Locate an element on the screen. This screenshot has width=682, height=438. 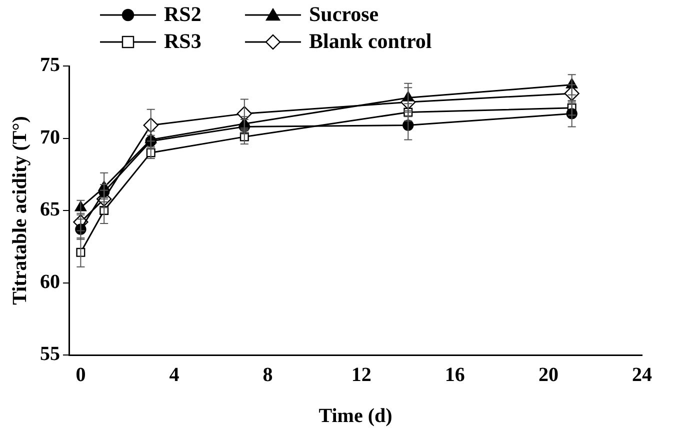
x-tick-label: 0 is located at coordinates (81, 375).